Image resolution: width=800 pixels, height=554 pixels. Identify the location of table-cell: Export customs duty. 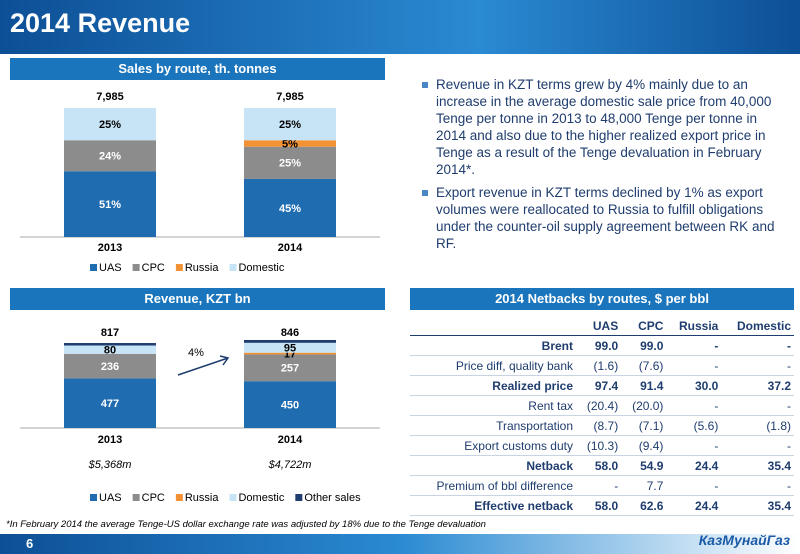
(493, 445).